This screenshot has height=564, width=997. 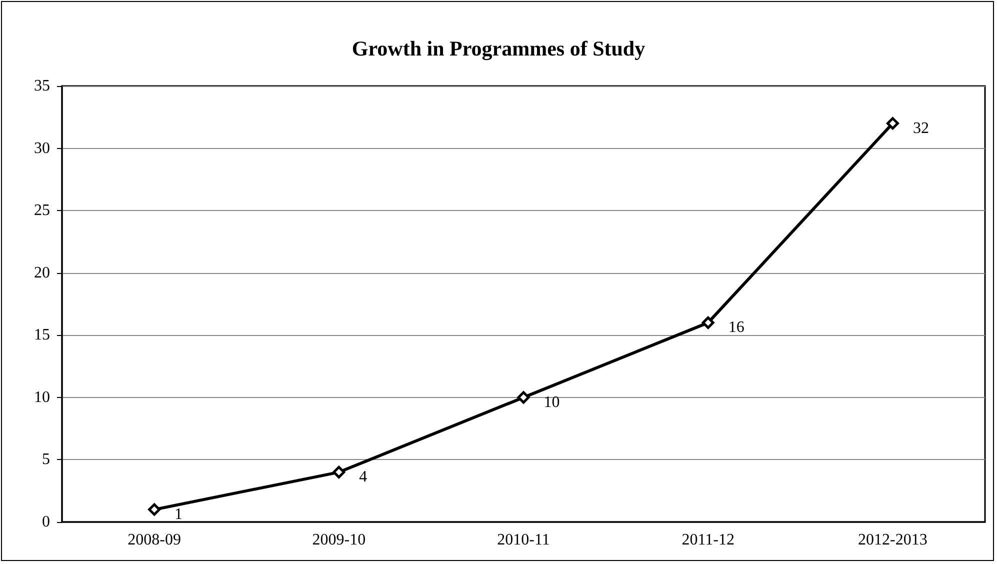 I want to click on x-tick-label: 2012-2013, so click(x=893, y=540).